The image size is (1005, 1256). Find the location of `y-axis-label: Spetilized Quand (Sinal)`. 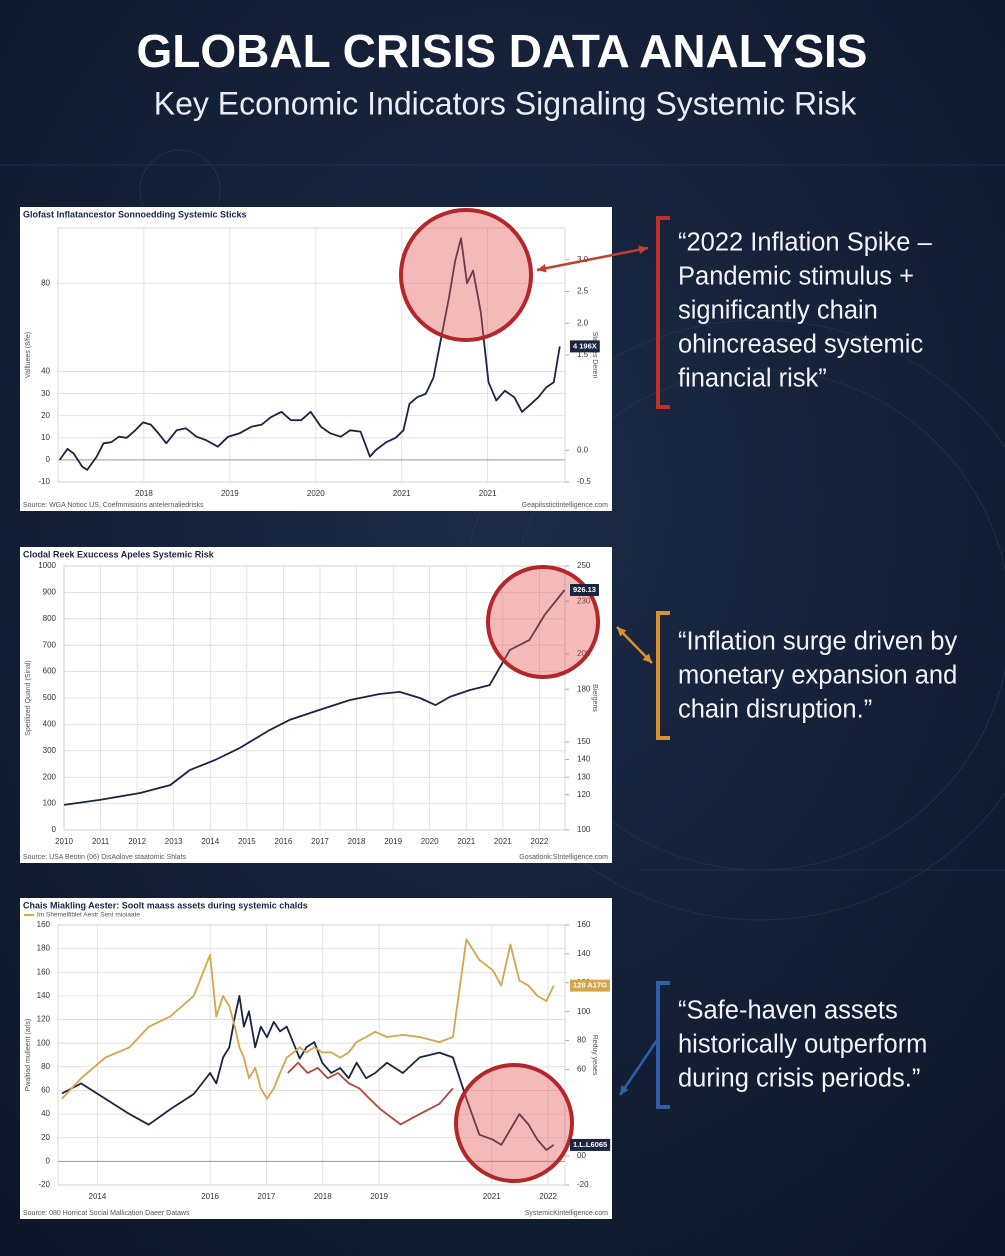

y-axis-label: Spetilized Quand (Sinal) is located at coordinates (28, 698).